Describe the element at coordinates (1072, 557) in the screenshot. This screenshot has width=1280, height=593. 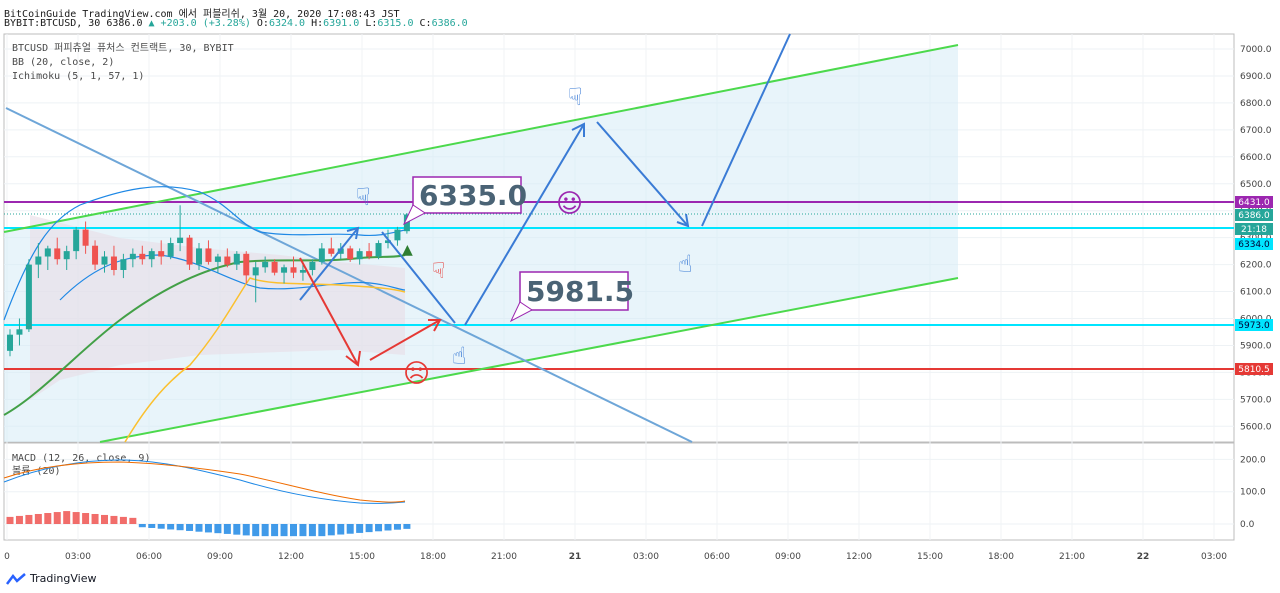
I see `time-tick-label: 21:00` at that location.